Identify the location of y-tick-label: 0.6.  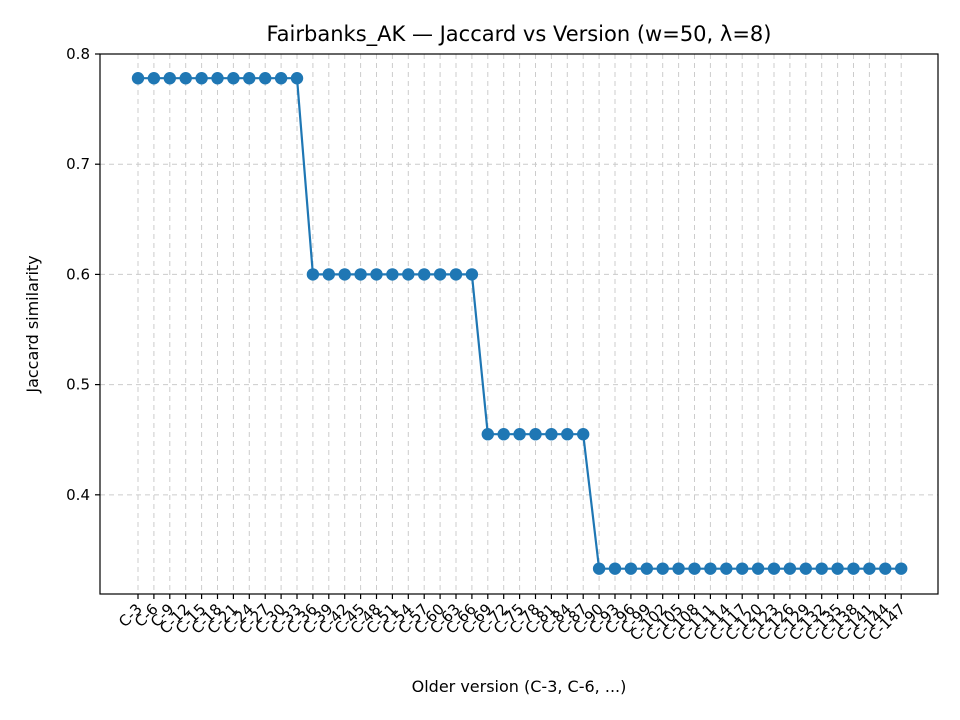
(78, 274).